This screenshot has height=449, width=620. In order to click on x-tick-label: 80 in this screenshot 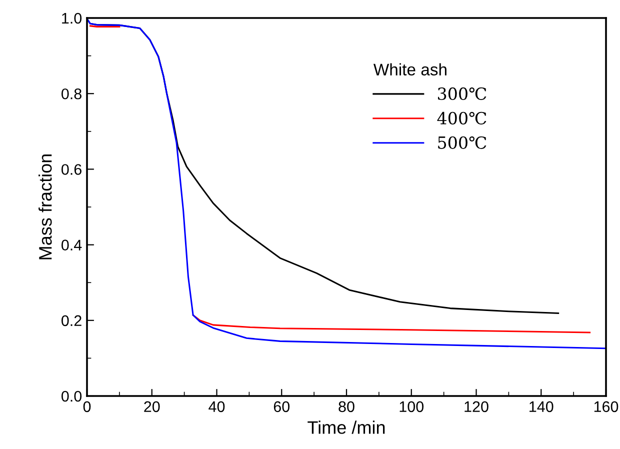, I will do `click(346, 406)`.